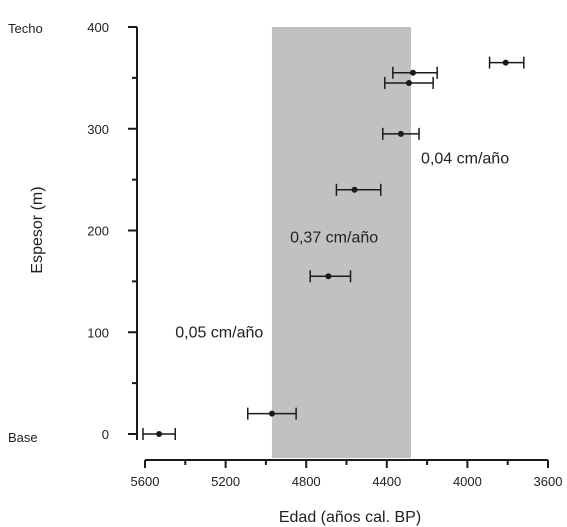 This screenshot has width=567, height=527. I want to click on x-tick-label: 5600, so click(145, 481).